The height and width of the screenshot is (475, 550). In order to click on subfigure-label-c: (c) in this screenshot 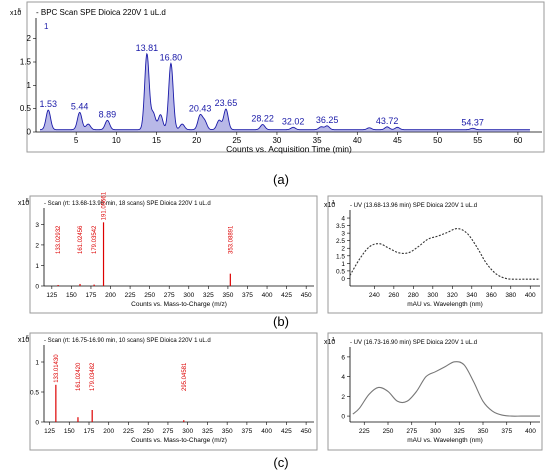, I will do `click(280, 462)`.